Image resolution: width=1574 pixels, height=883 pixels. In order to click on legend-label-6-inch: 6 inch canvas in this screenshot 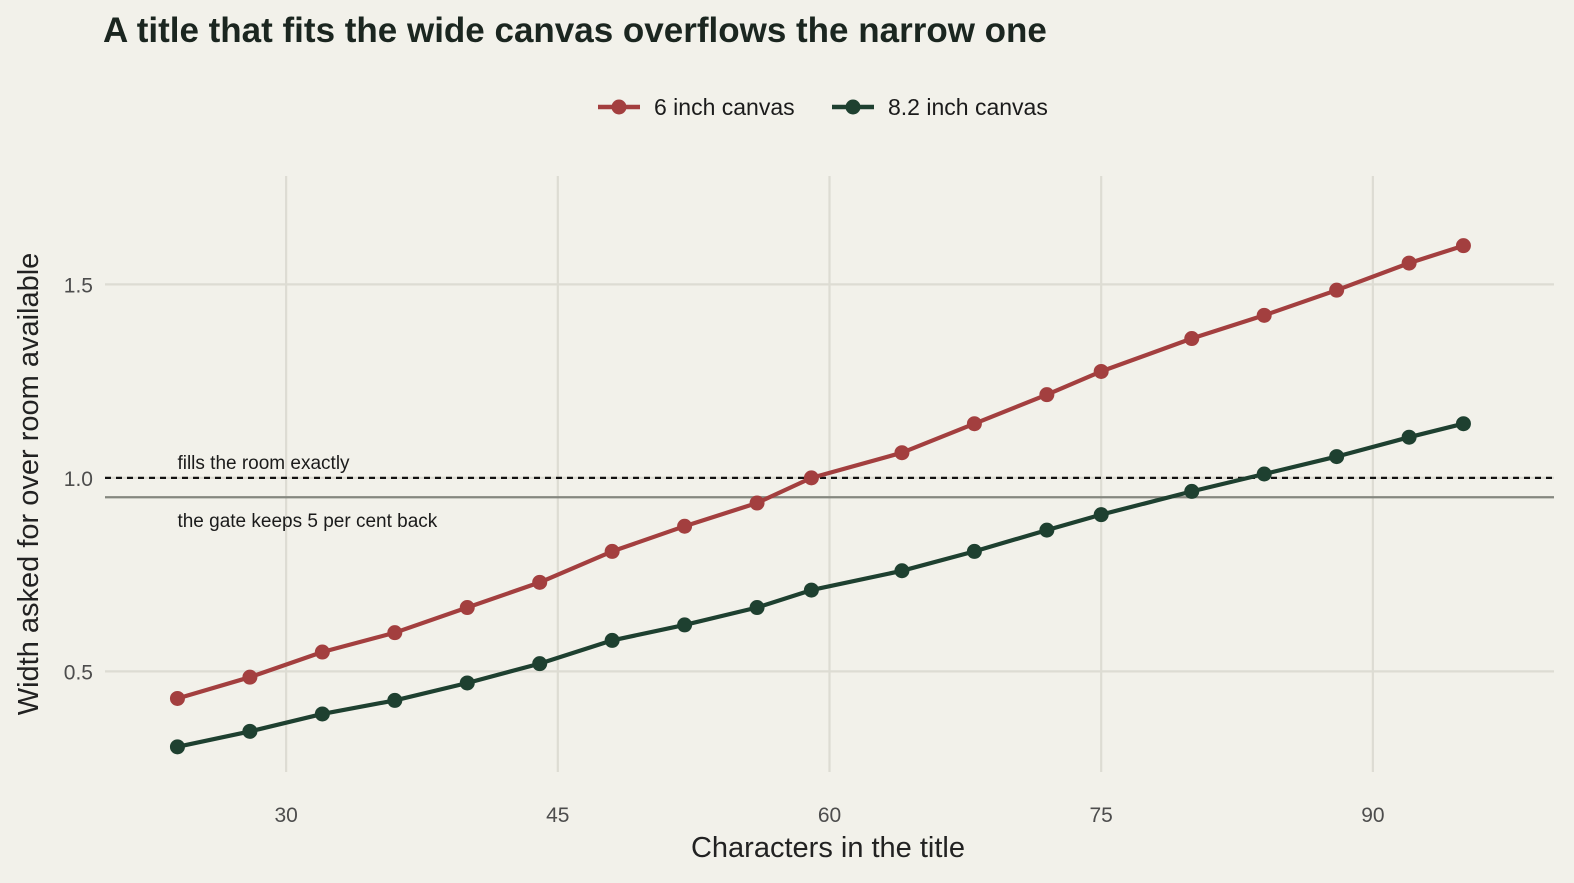, I will do `click(724, 107)`.